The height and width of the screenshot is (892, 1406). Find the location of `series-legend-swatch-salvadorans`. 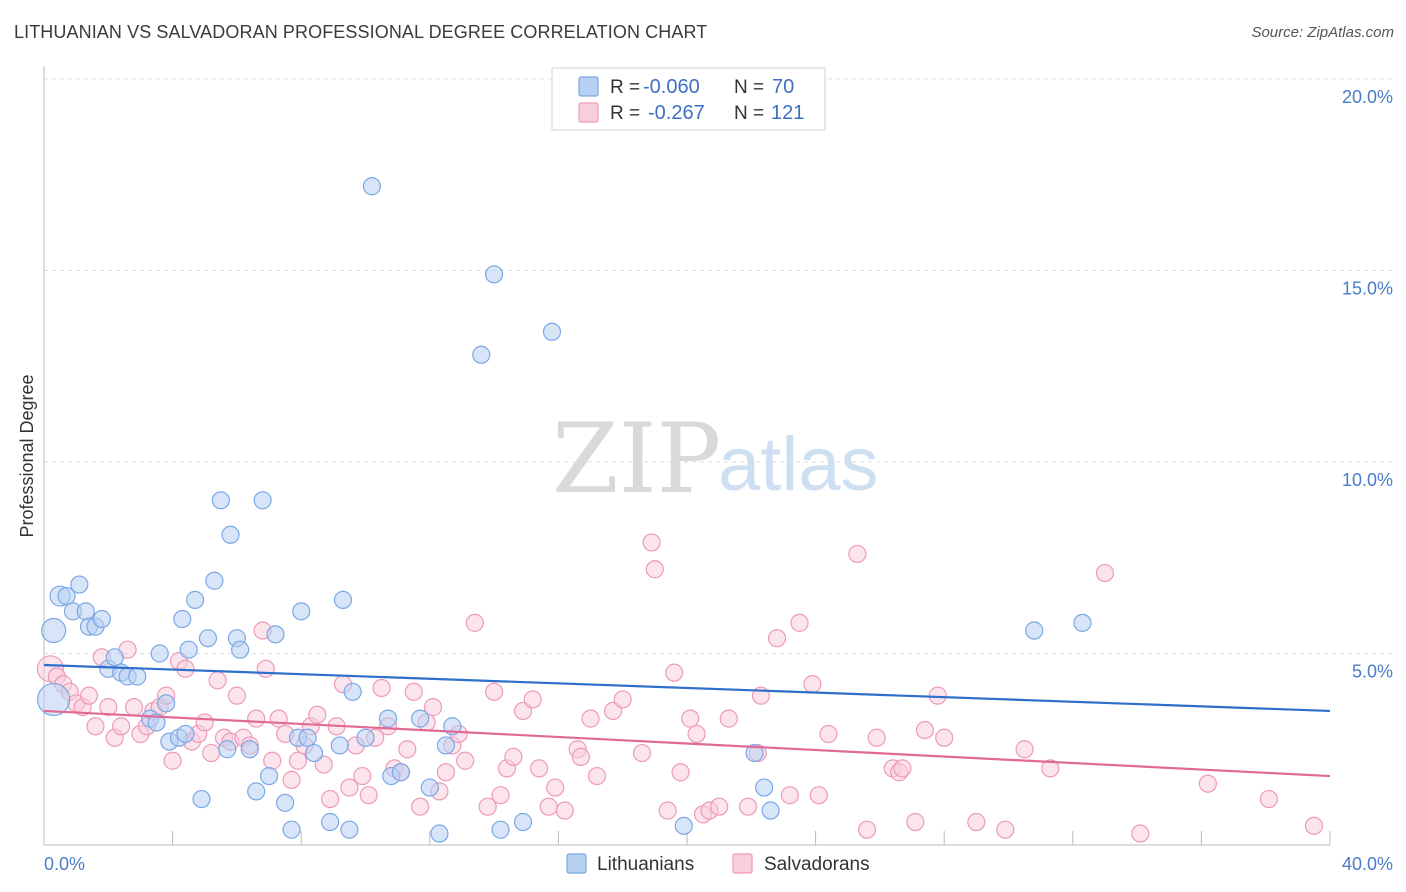

series-legend-swatch-salvadorans is located at coordinates (742, 863).